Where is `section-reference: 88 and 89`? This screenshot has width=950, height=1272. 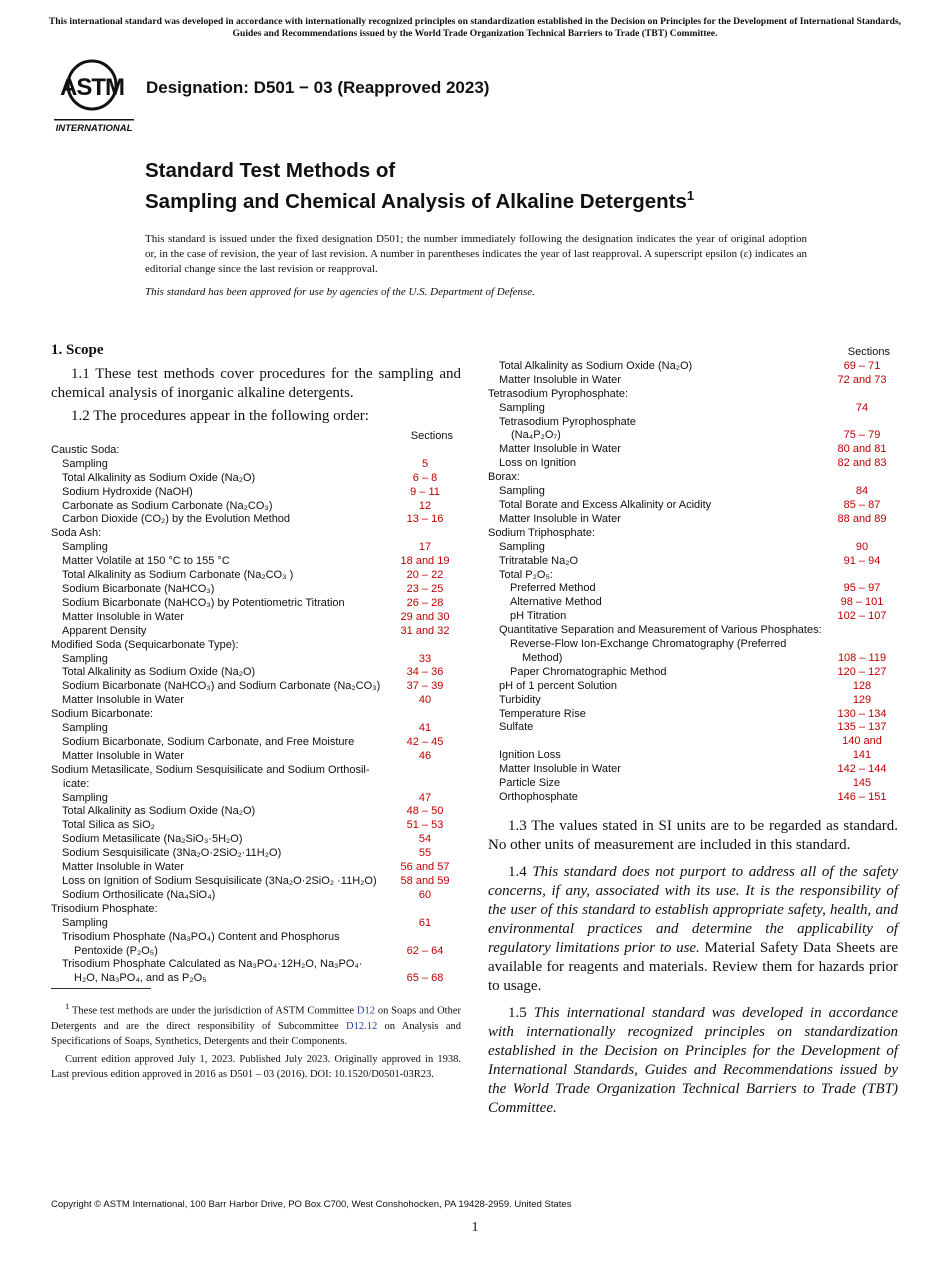
section-reference: 88 and 89 is located at coordinates (862, 518).